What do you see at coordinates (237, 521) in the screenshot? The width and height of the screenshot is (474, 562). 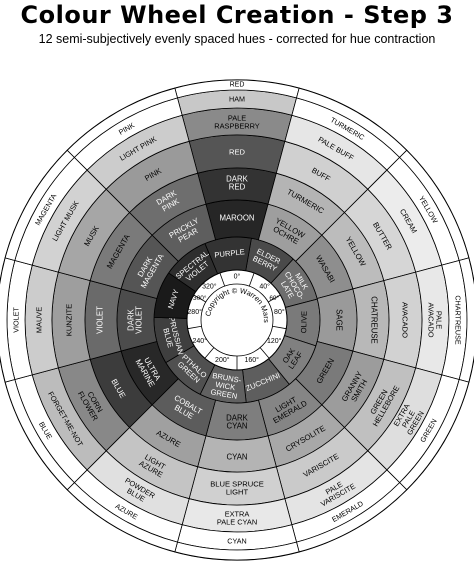 I see `segment-label-line: PALE CYAN` at bounding box center [237, 521].